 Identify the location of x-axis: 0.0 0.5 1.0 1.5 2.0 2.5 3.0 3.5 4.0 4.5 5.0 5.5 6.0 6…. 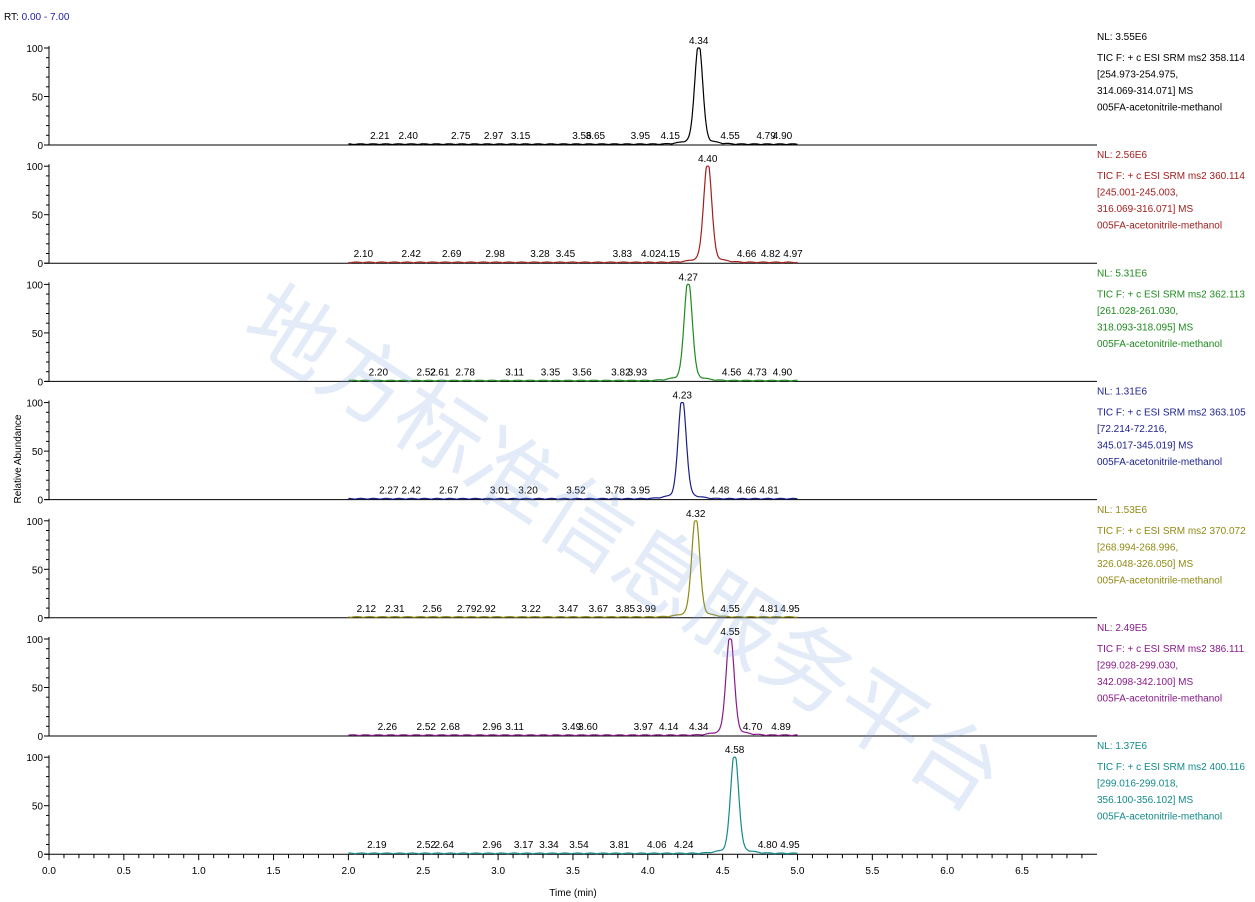
(562, 865).